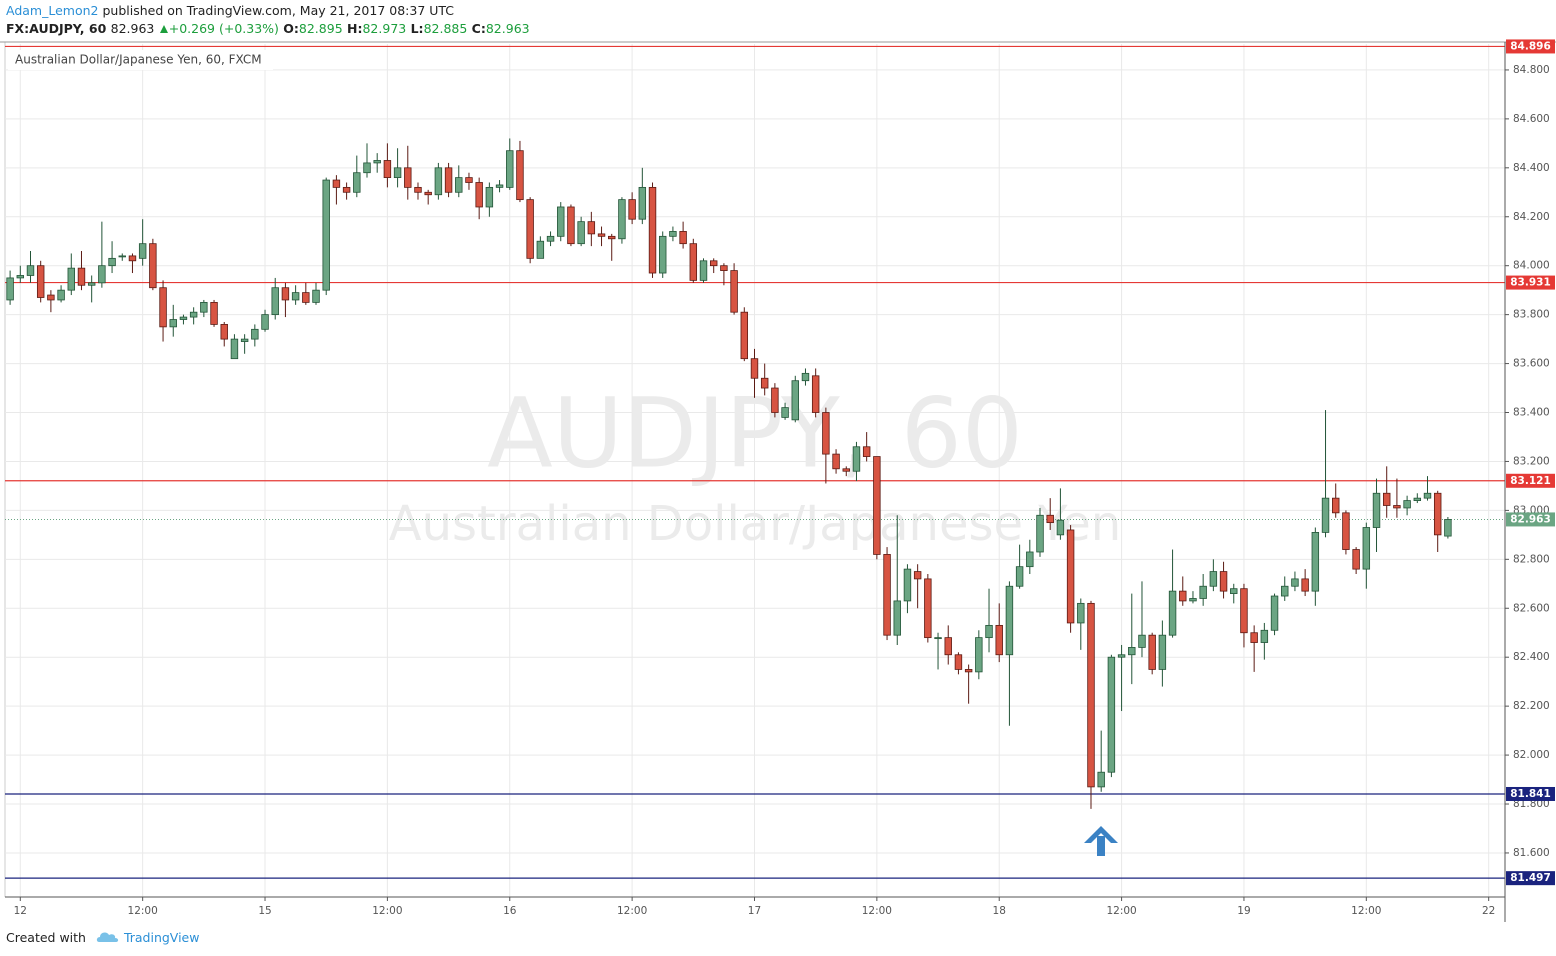  What do you see at coordinates (1531, 119) in the screenshot?
I see `y-tick-label: 84.600` at bounding box center [1531, 119].